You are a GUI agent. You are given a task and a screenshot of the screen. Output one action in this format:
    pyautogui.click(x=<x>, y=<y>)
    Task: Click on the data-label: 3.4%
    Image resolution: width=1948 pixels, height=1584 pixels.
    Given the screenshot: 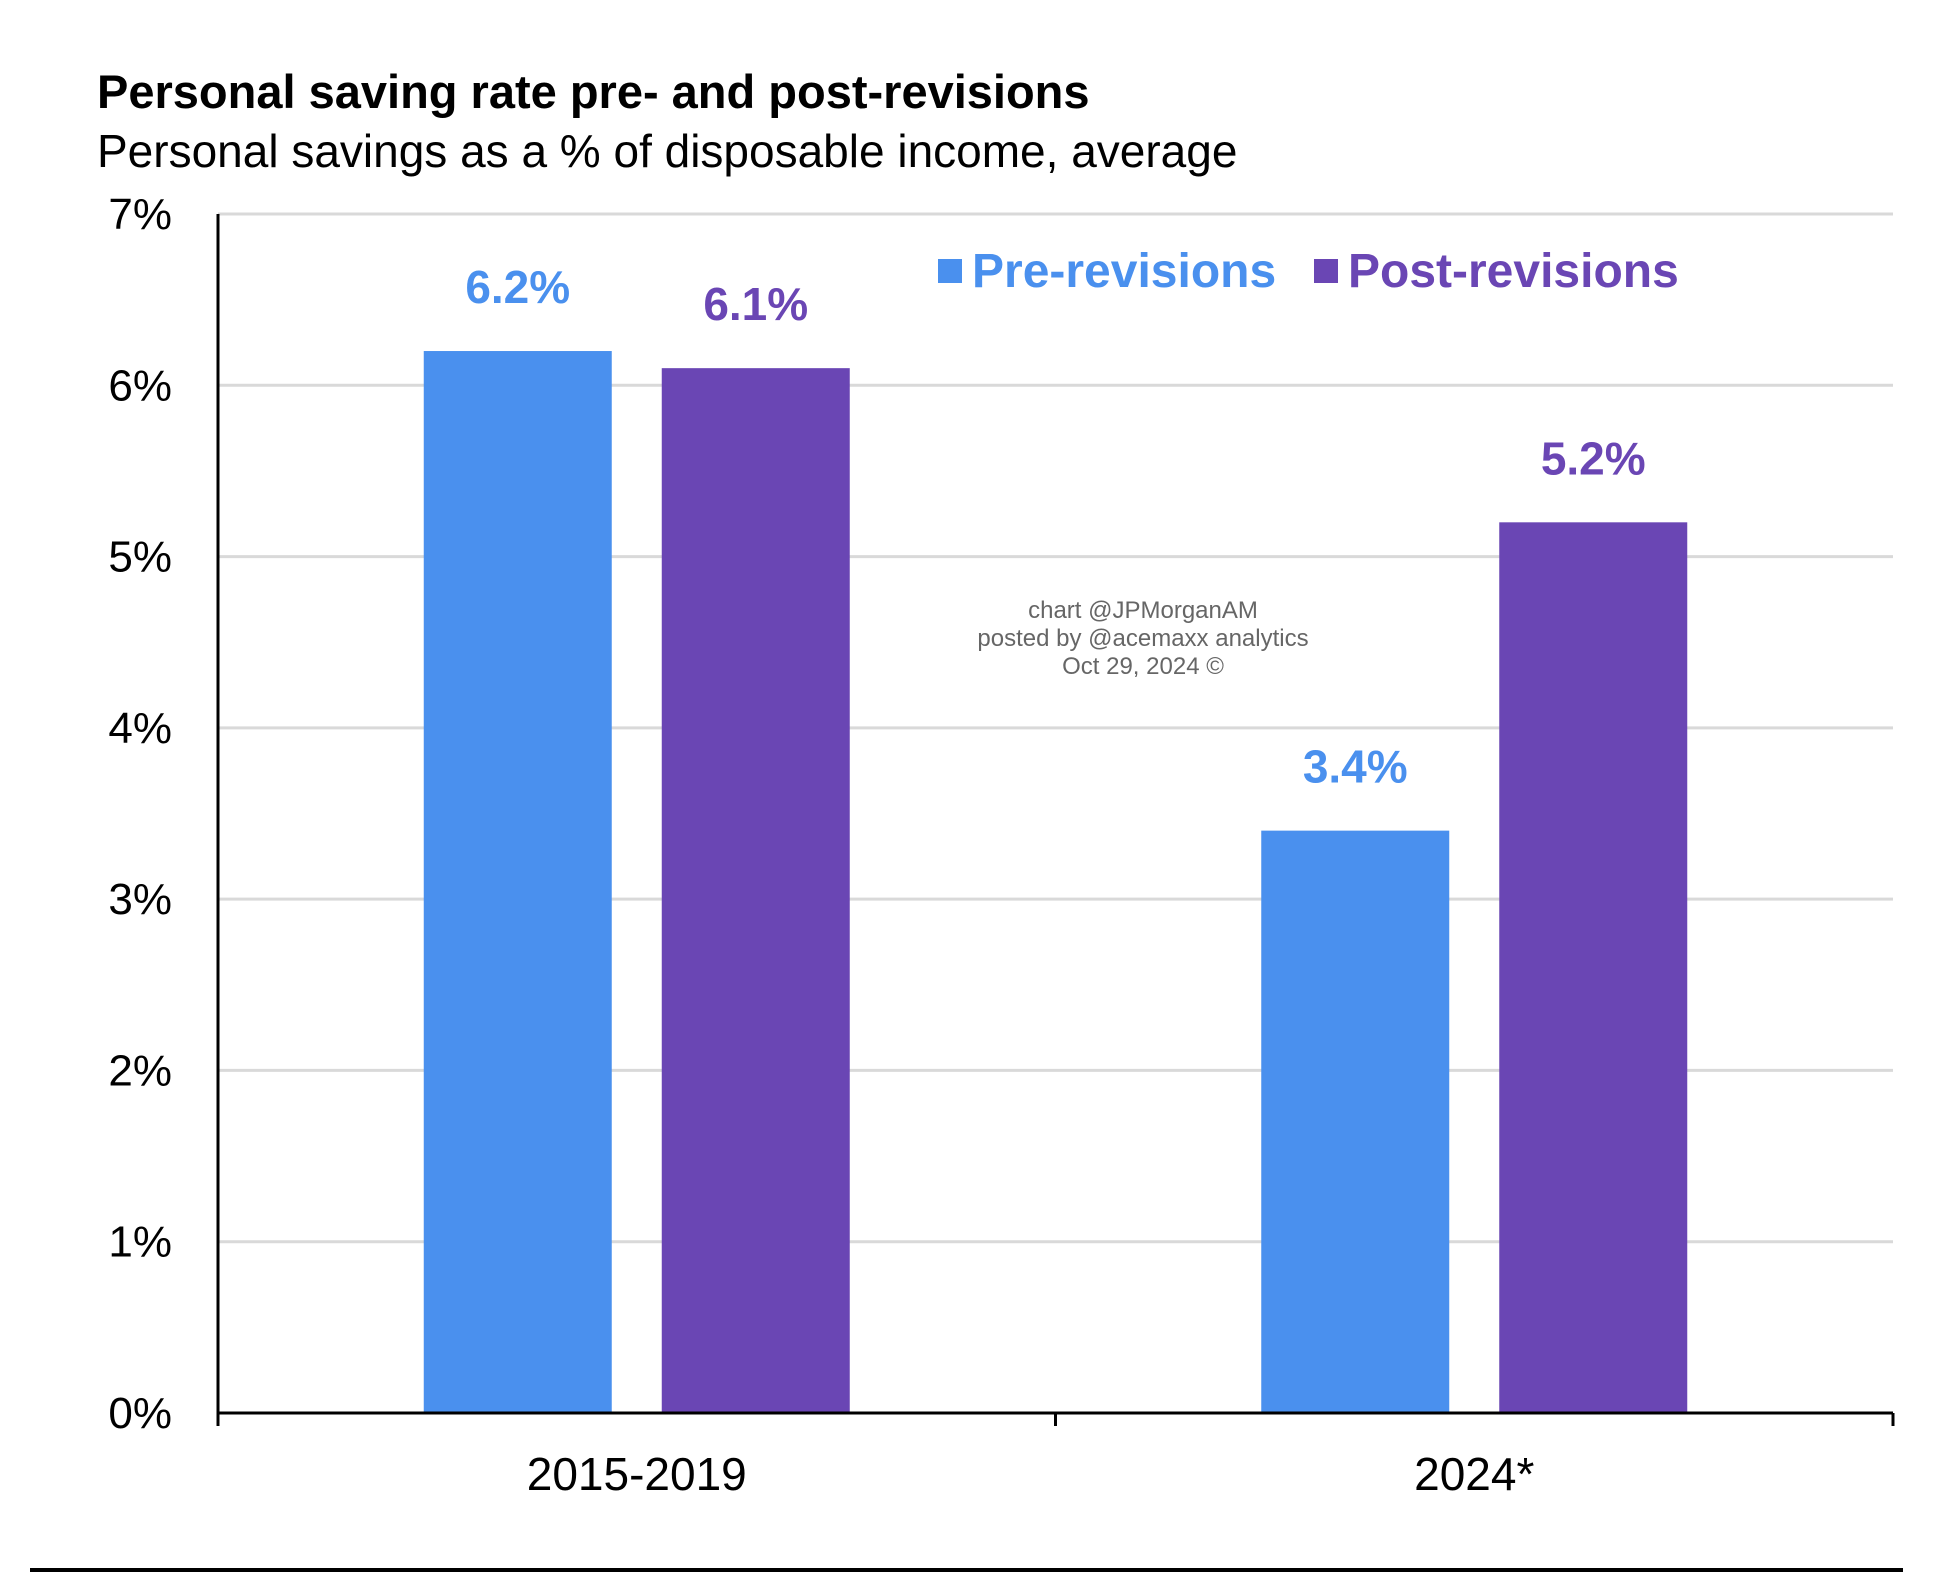 What is the action you would take?
    pyautogui.click(x=1355, y=767)
    